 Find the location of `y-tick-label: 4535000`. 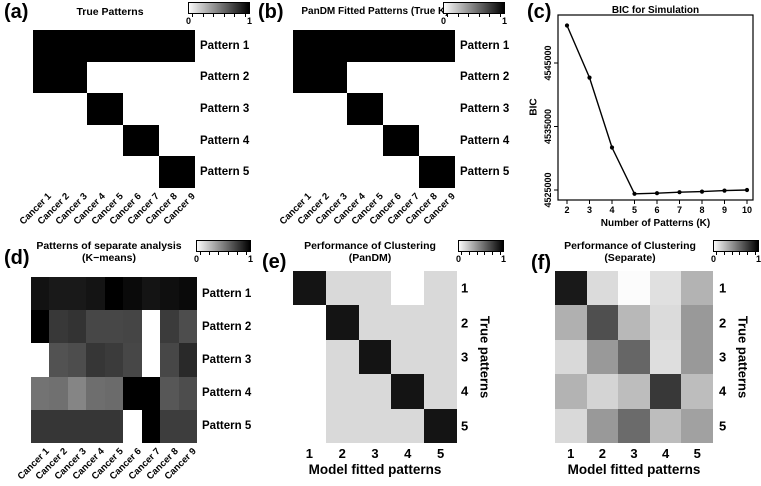

y-tick-label: 4535000 is located at coordinates (548, 126).